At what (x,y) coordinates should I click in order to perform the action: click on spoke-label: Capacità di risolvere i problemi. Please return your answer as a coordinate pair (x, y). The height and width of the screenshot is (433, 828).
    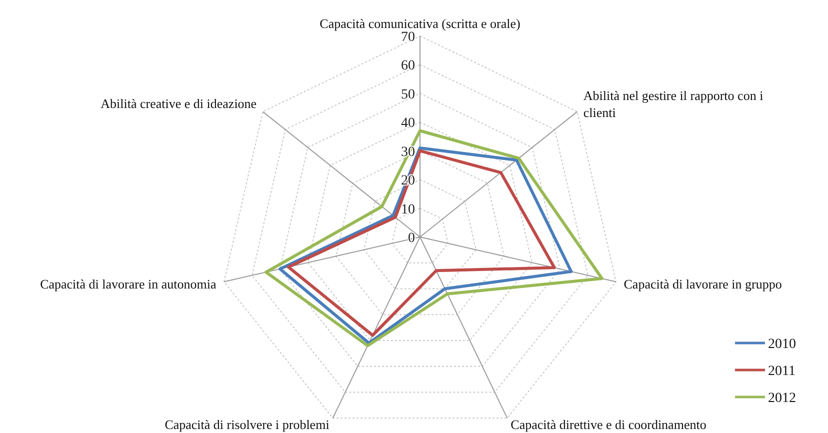
    Looking at the image, I should click on (247, 424).